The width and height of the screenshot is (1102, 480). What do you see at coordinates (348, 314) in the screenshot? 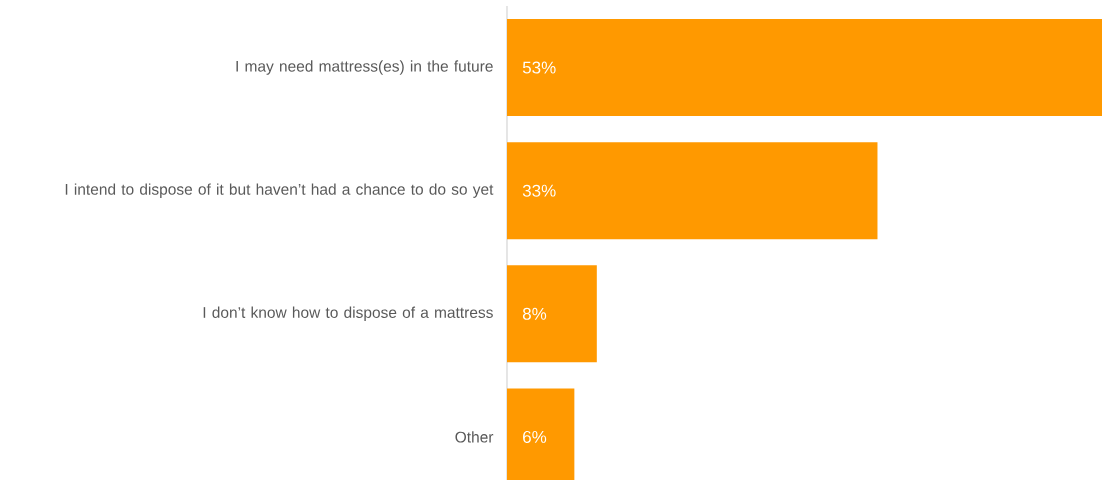
I see `y-tick-label: I don’t know how to dispose of a mattress` at bounding box center [348, 314].